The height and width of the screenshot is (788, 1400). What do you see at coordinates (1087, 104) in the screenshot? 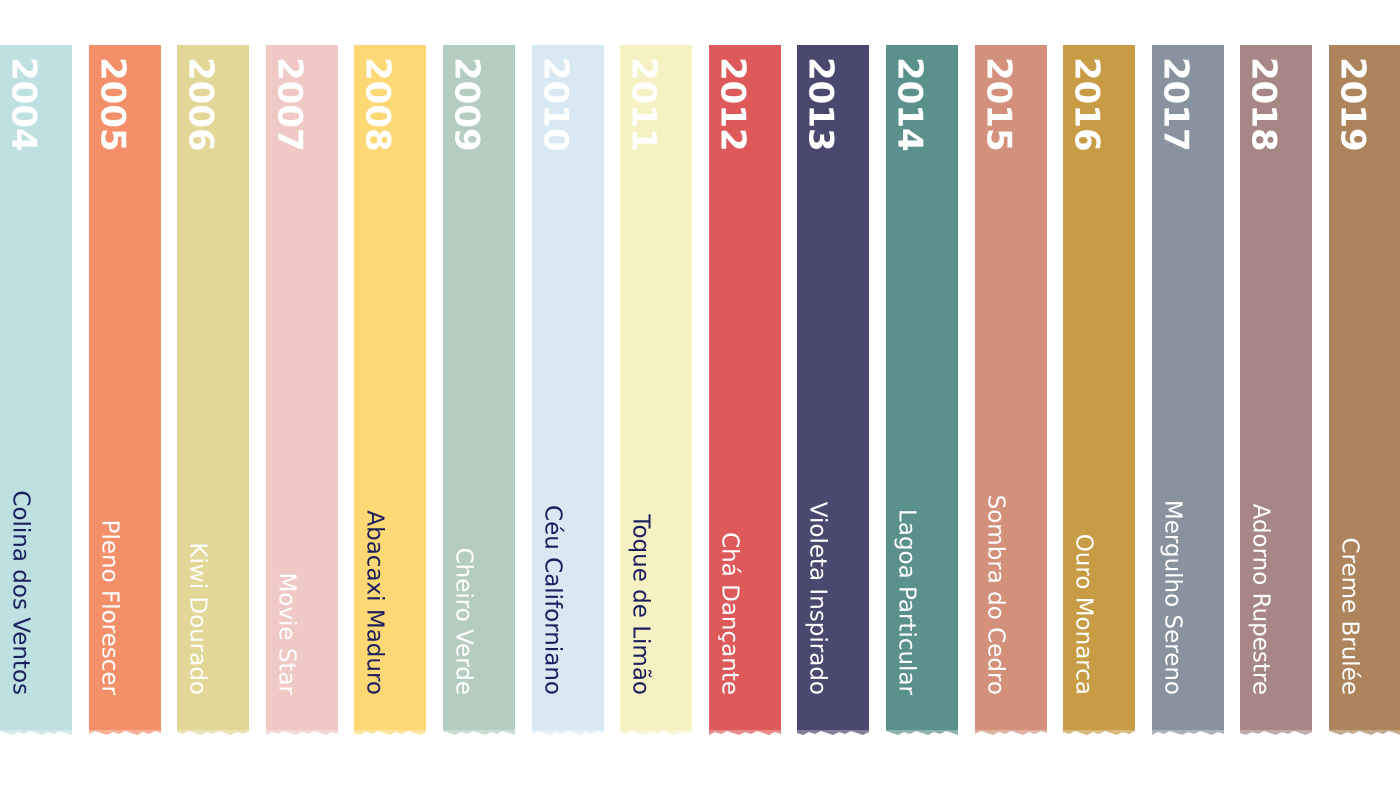
I see `strip-year: 2016` at bounding box center [1087, 104].